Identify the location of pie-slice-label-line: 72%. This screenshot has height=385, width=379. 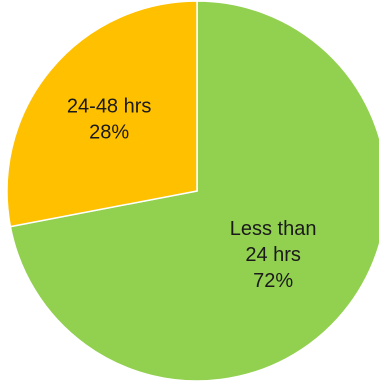
(273, 281).